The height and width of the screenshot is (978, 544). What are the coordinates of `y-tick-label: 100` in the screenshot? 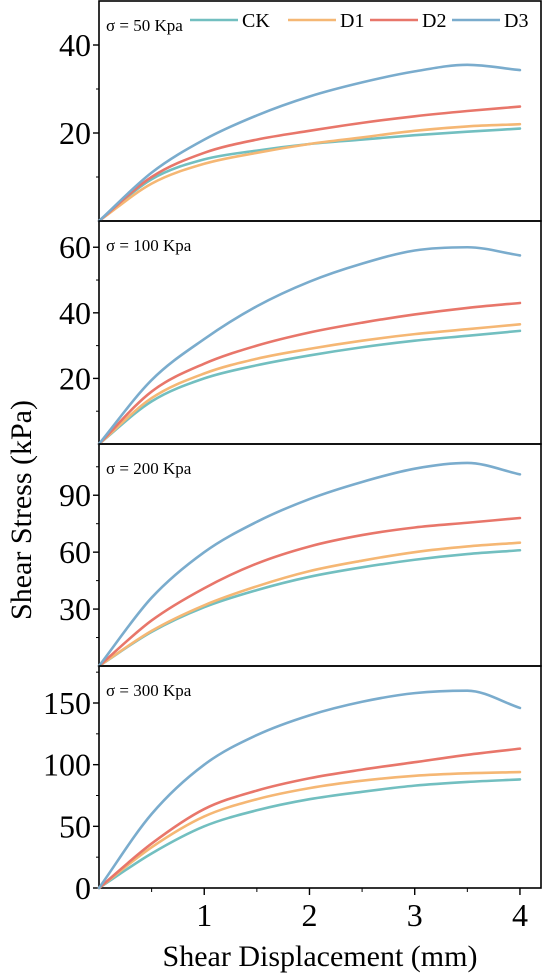 It's located at (67, 765).